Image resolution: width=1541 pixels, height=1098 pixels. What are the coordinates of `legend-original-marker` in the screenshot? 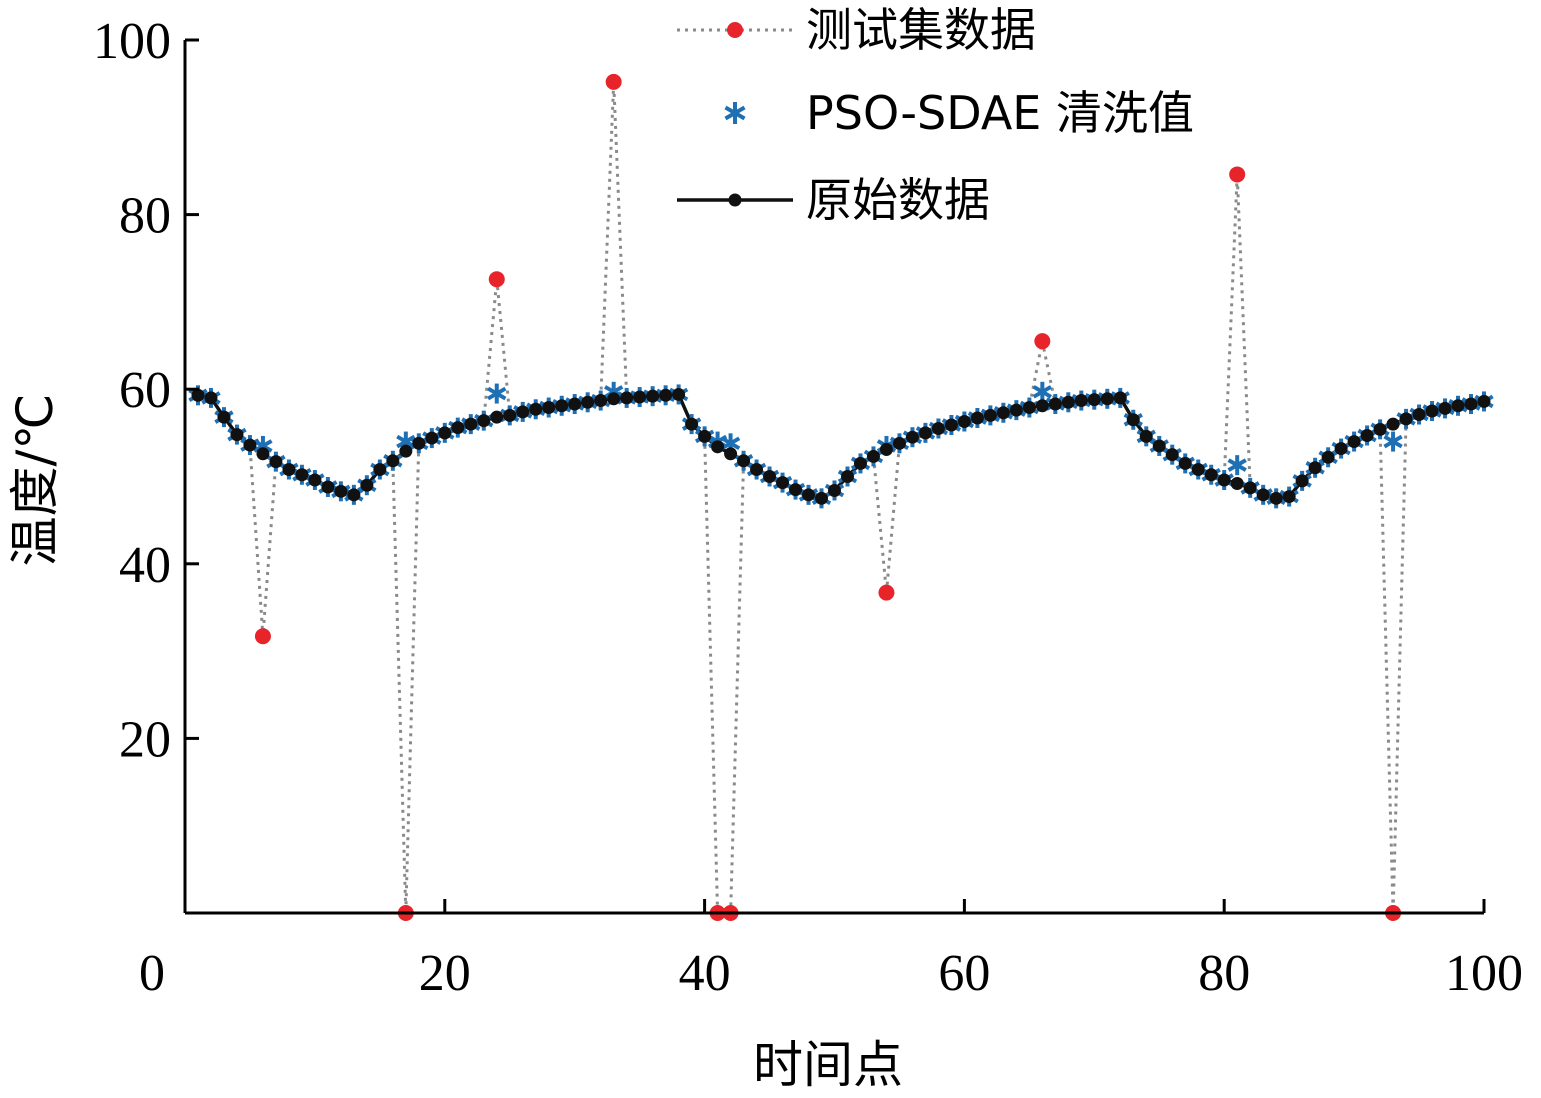 It's located at (735, 200).